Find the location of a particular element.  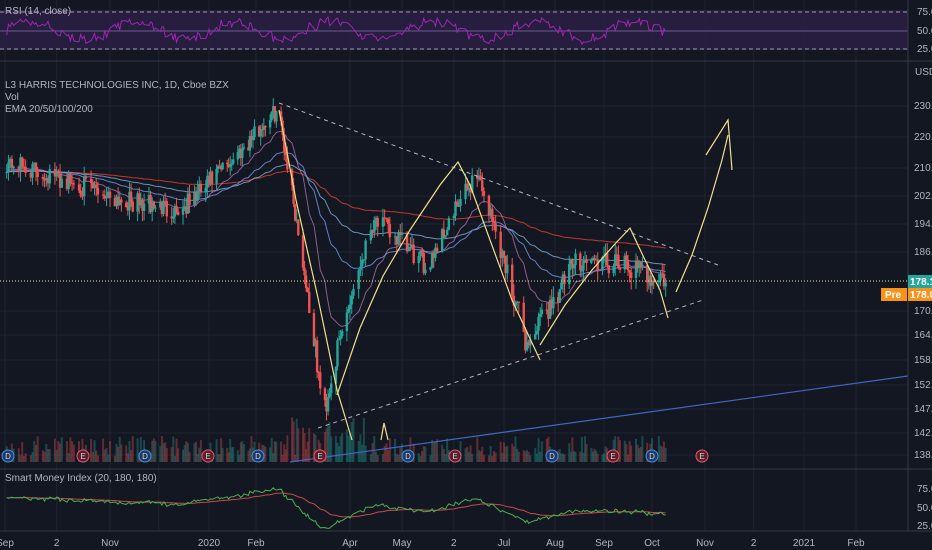

currency-label: USD is located at coordinates (923, 72).